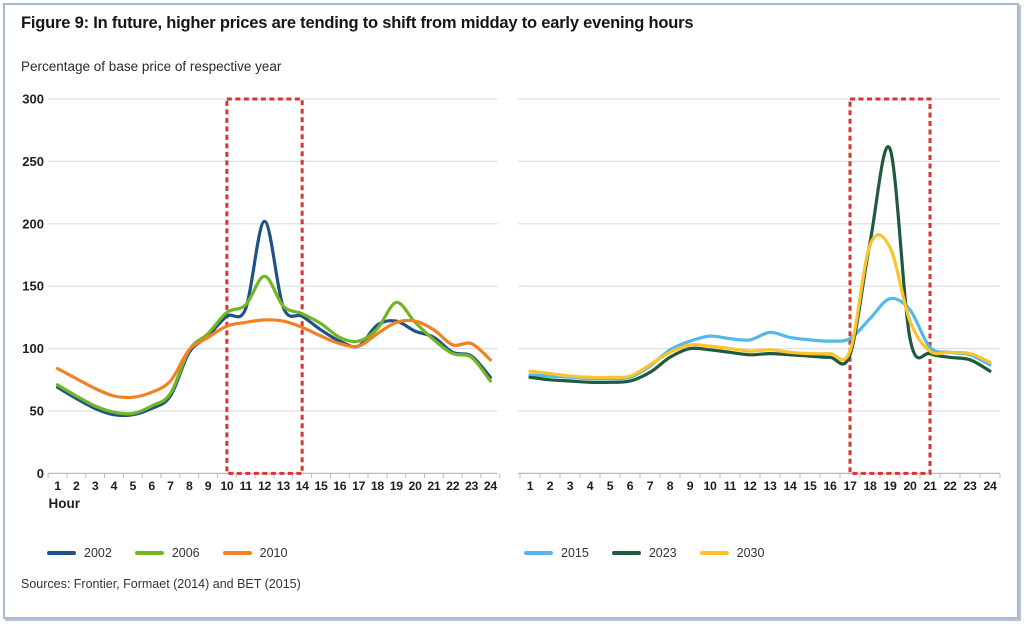 This screenshot has width=1024, height=624. What do you see at coordinates (626, 553) in the screenshot?
I see `legend-swatch-2023` at bounding box center [626, 553].